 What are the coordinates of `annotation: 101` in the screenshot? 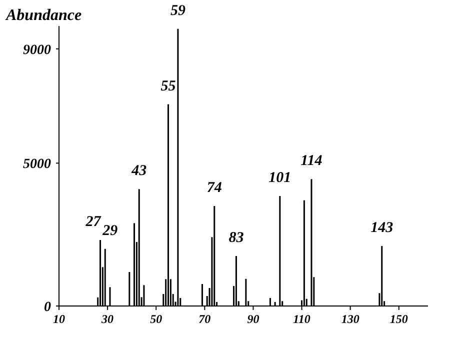 It's located at (280, 178).